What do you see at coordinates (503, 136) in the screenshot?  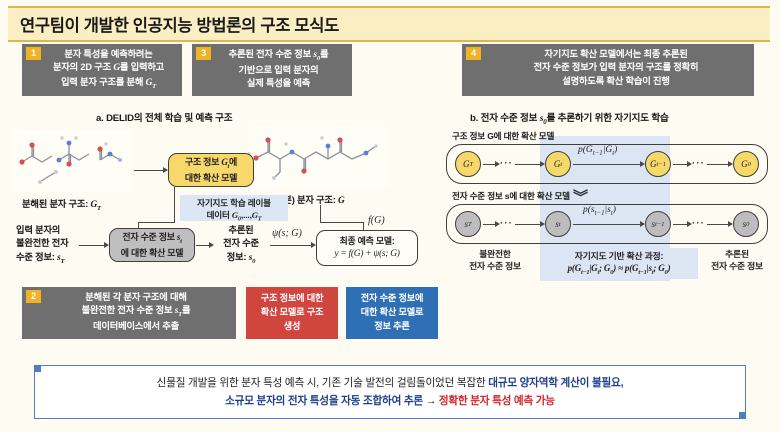 I see `chain-g-title: 구조 정보 G에 대한 확산 모델` at bounding box center [503, 136].